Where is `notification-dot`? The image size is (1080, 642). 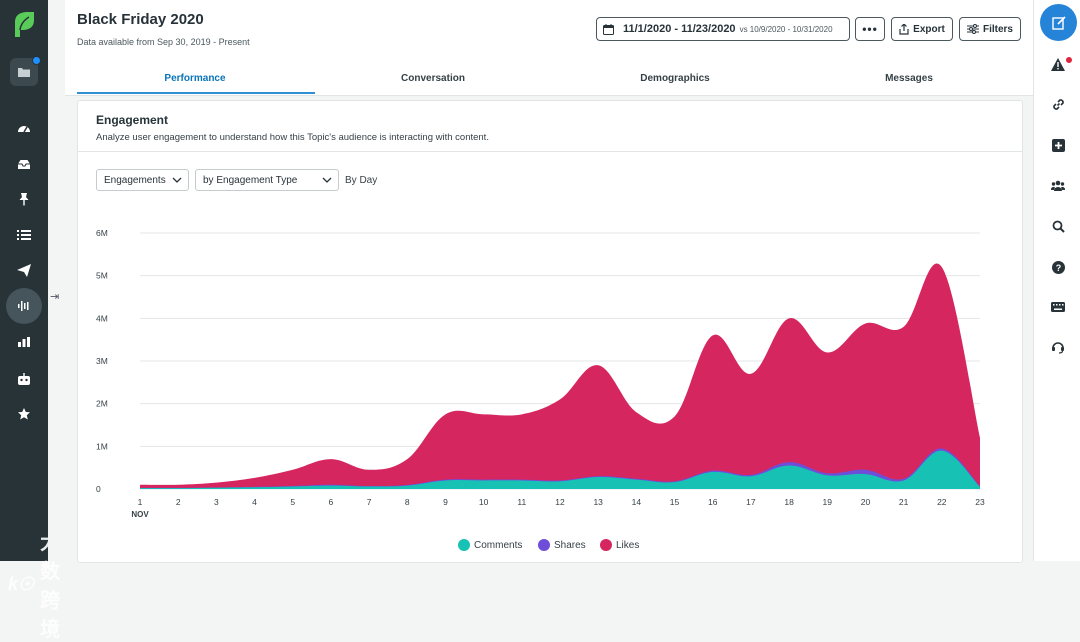
notification-dot is located at coordinates (36, 60).